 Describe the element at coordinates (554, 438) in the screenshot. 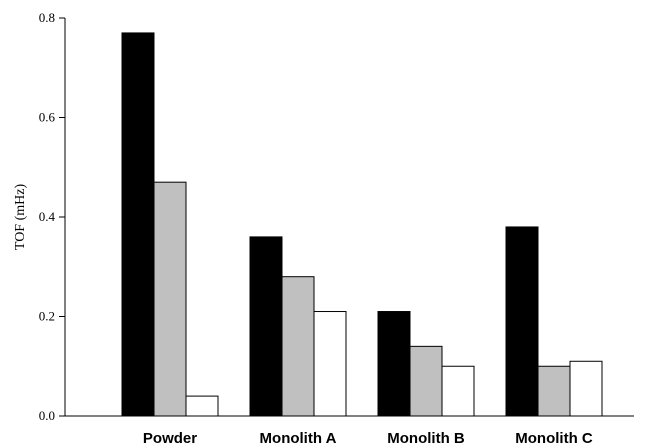

I see `x-category-label: Monolith C` at that location.